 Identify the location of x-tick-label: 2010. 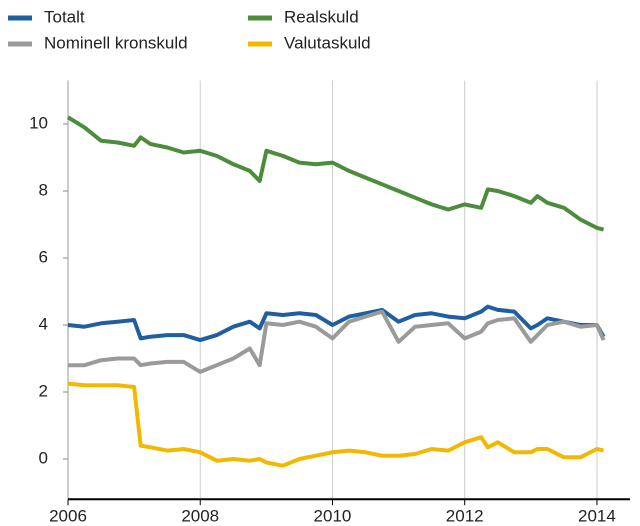
(333, 516).